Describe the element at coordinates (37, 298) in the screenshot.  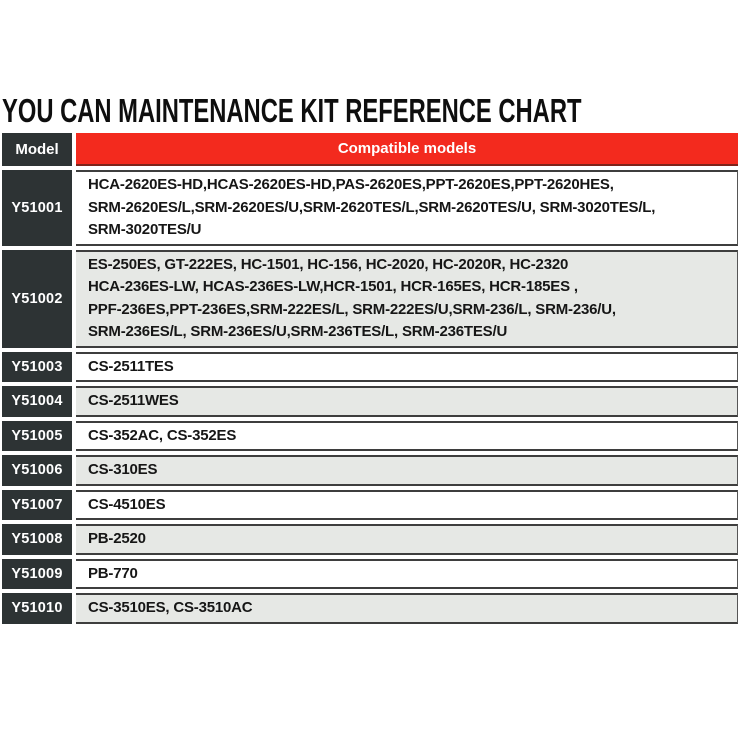
I see `model-cell: Y51002` at that location.